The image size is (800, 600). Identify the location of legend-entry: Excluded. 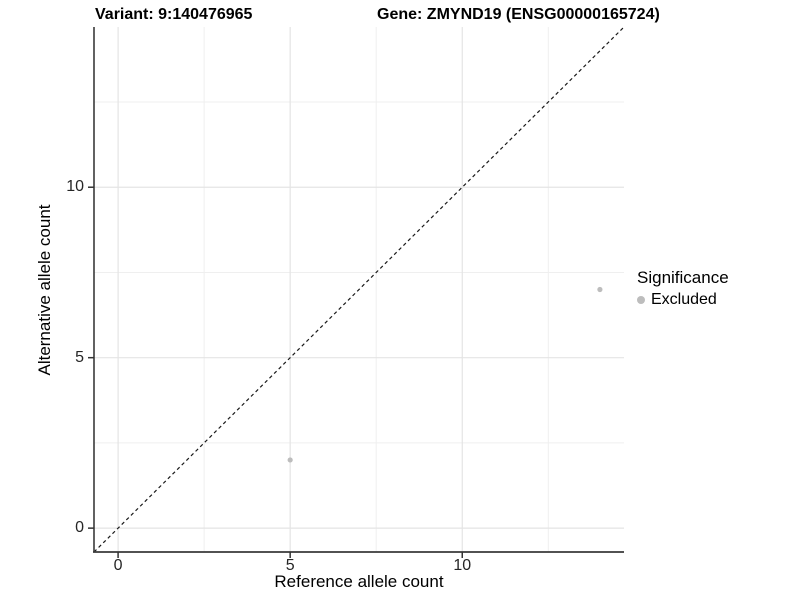
(683, 300).